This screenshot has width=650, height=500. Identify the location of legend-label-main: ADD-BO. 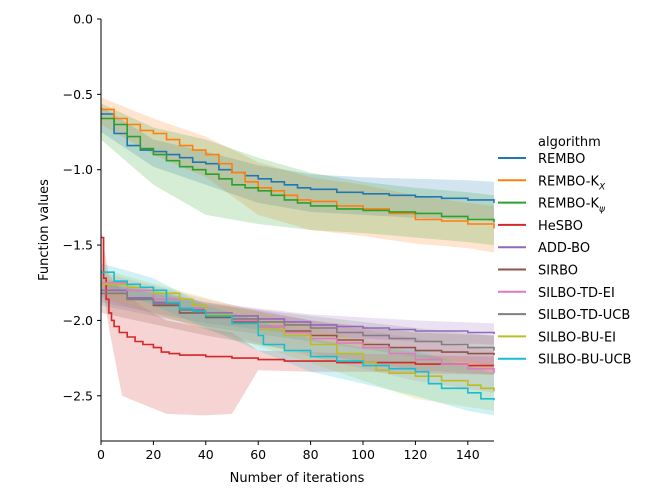
(564, 248).